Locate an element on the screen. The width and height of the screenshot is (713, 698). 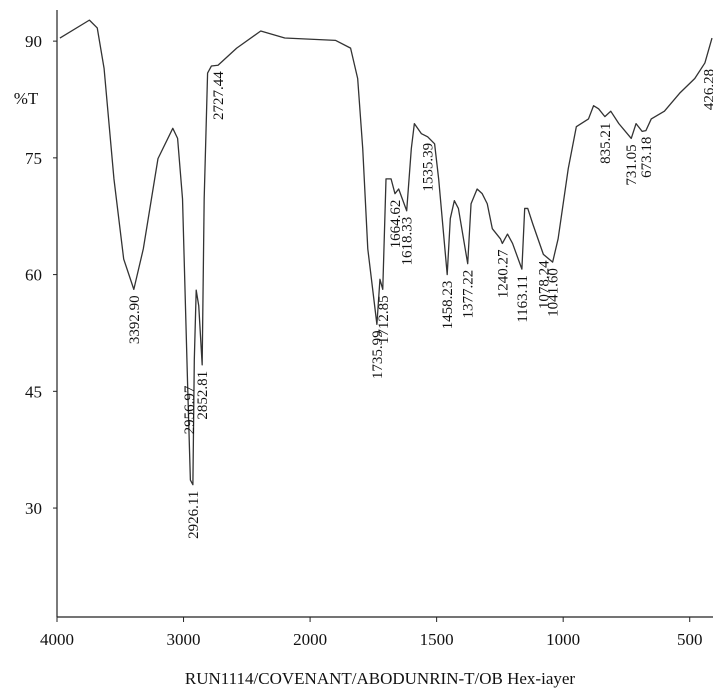
peak-label: 2926.11 is located at coordinates (194, 515).